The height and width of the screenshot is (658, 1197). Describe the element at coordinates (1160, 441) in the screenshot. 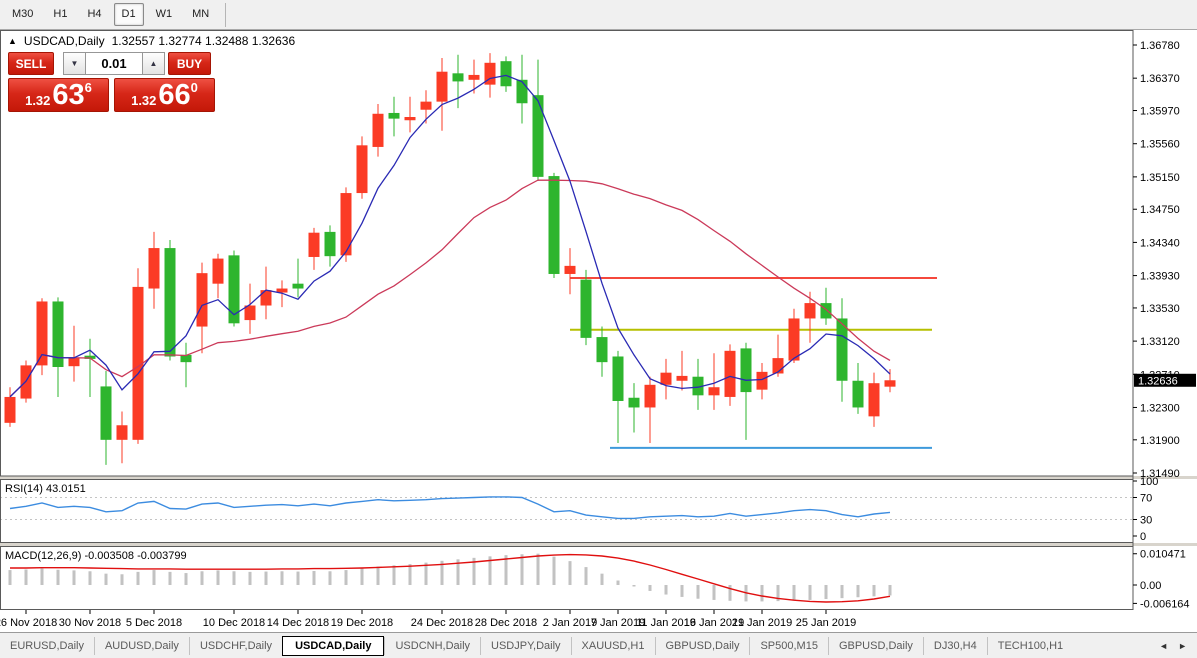

I see `price-axis-label: 1.31900` at that location.